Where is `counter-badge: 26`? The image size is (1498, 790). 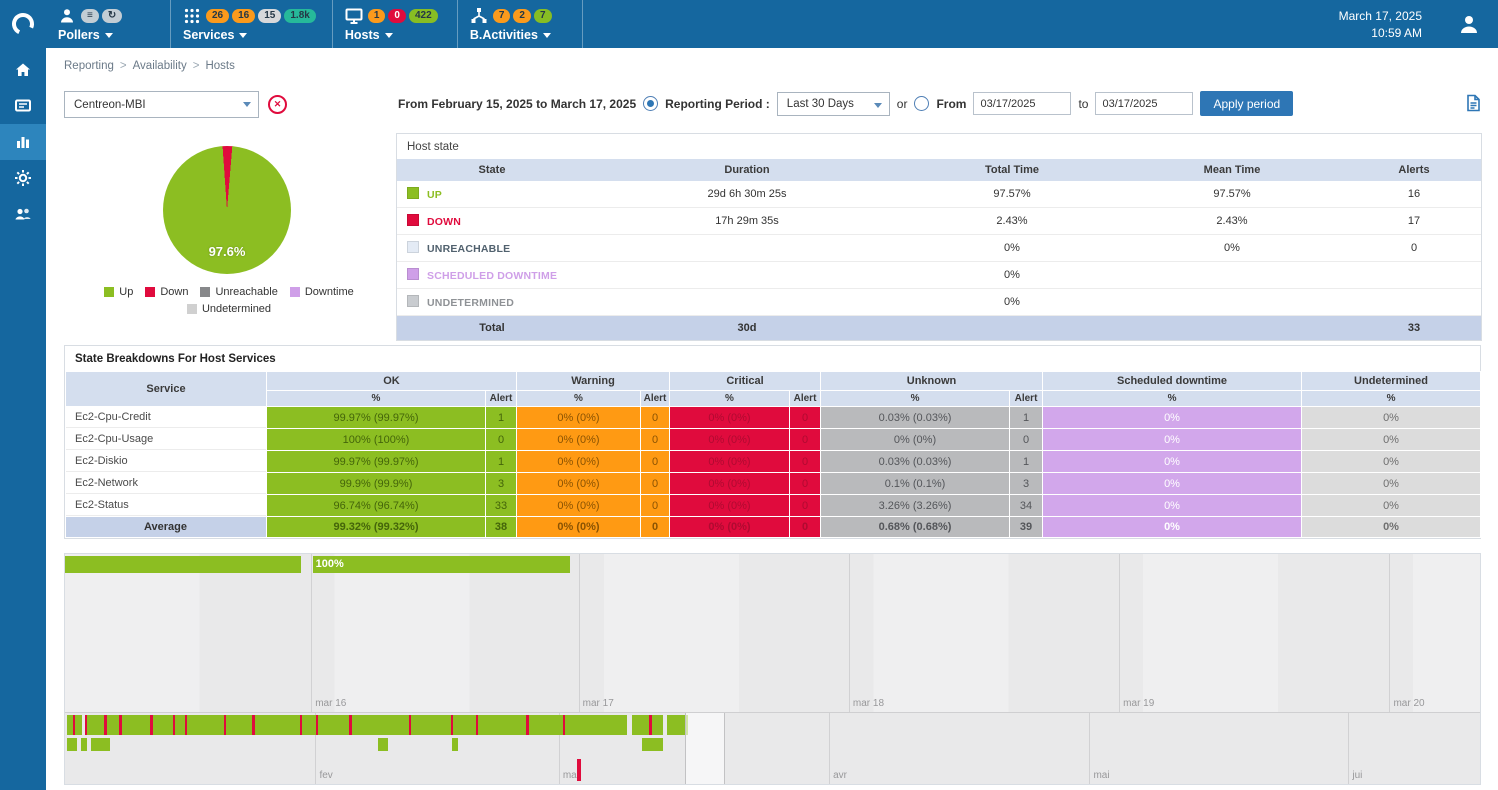 counter-badge: 26 is located at coordinates (218, 16).